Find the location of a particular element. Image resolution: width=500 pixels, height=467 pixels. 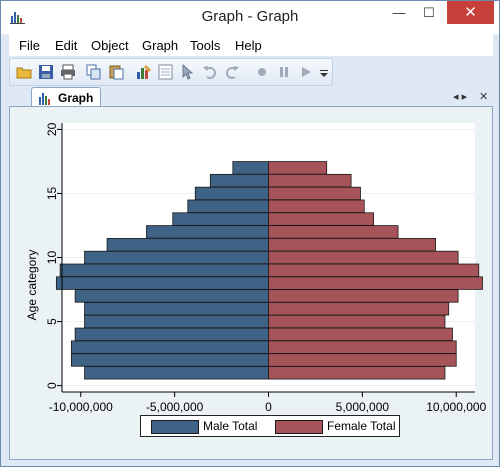

dropdown-arrow-icon is located at coordinates (324, 72).